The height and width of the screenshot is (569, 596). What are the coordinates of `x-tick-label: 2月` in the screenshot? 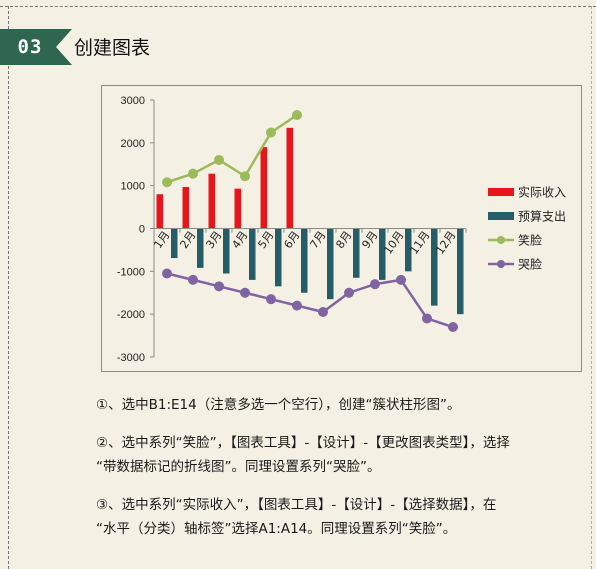 It's located at (187, 240).